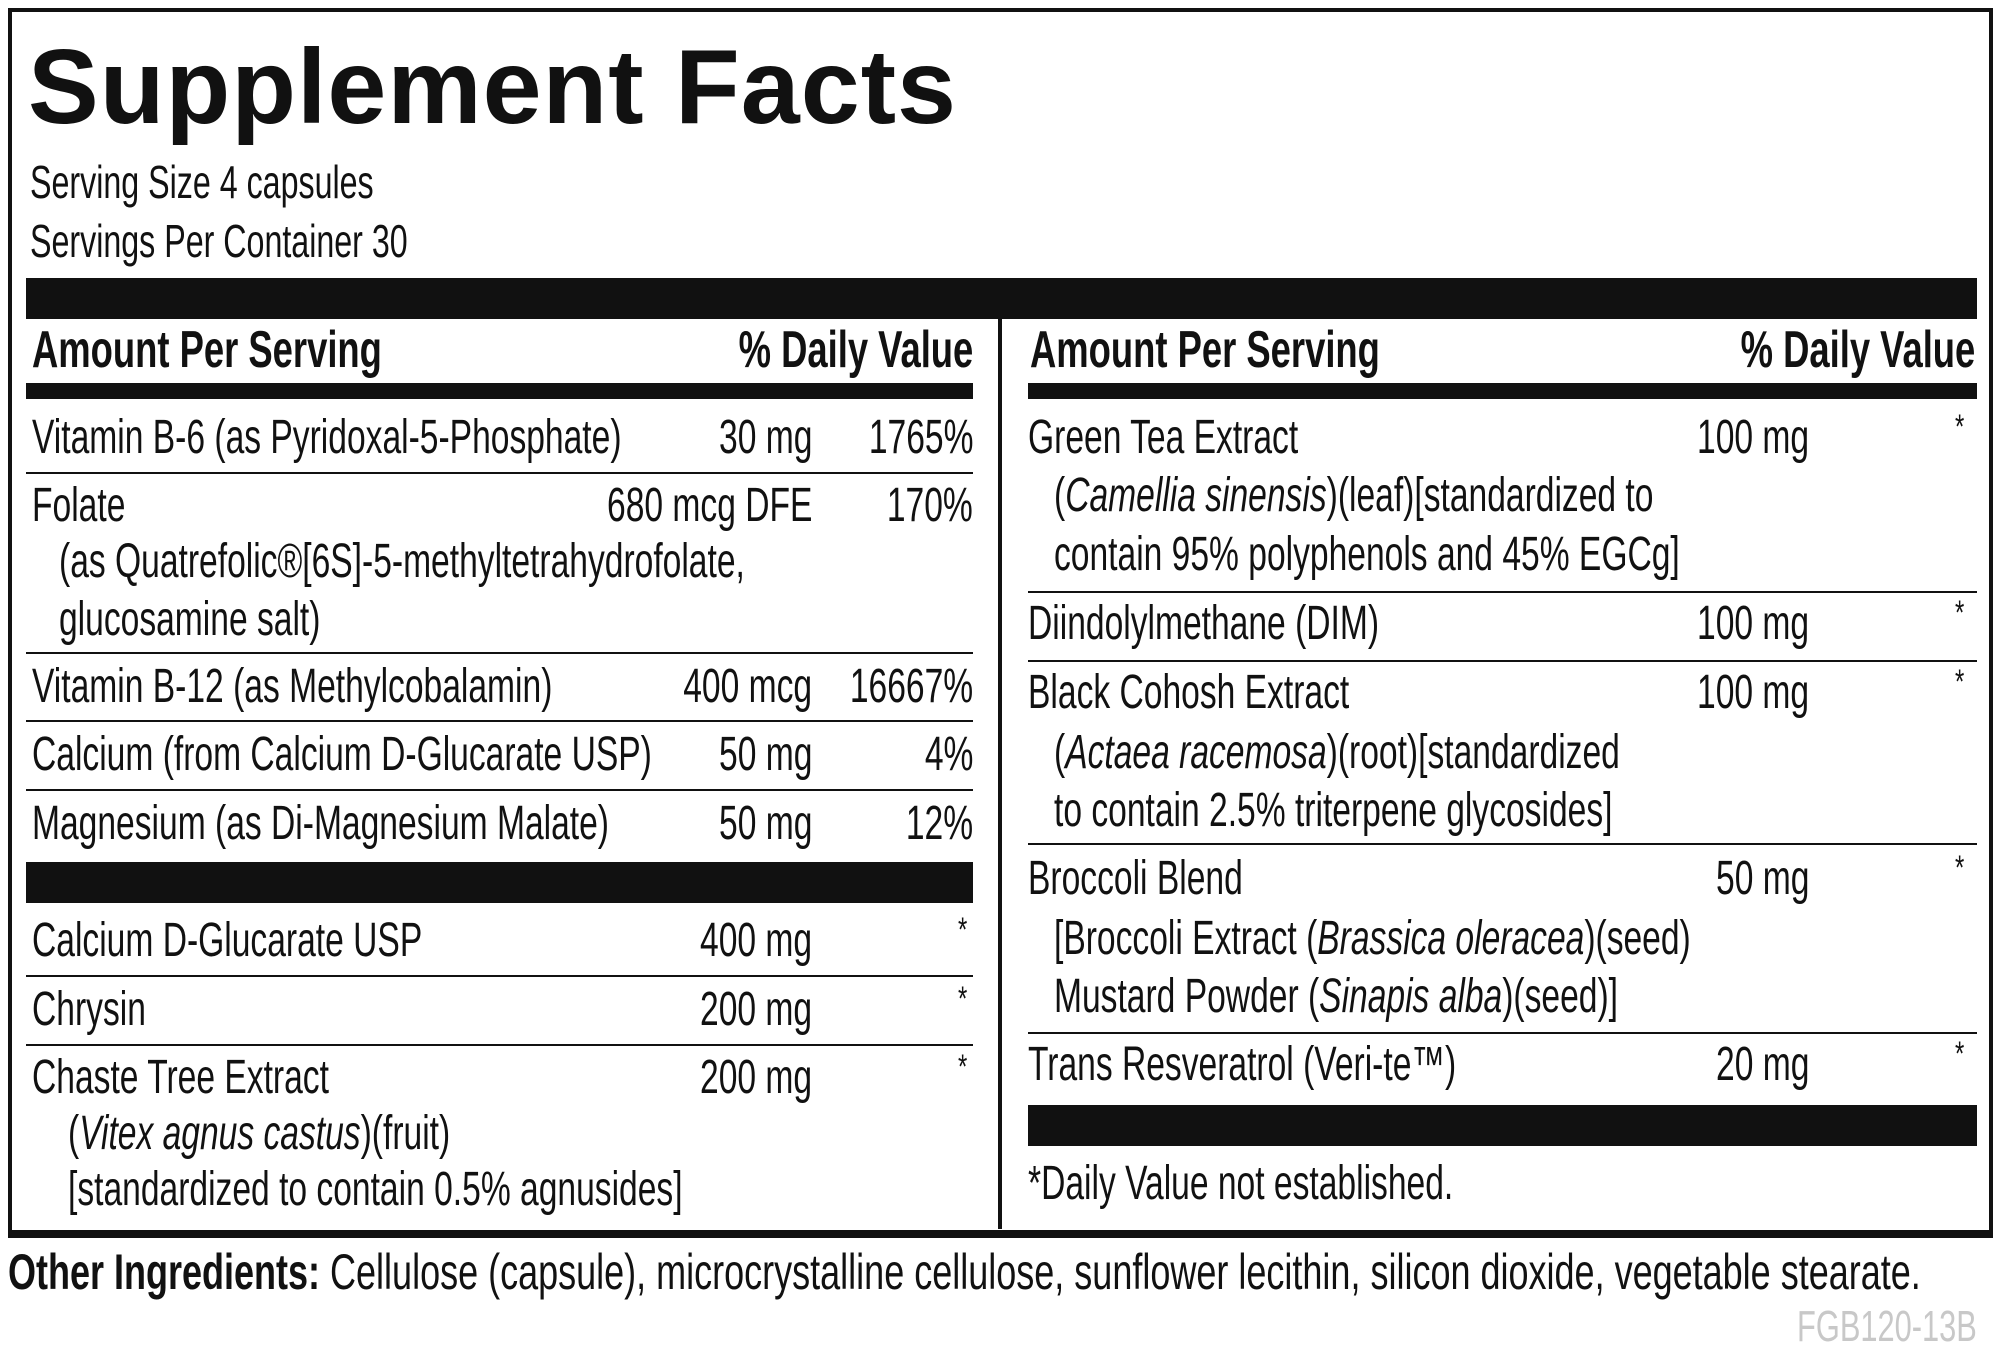  I want to click on left-header-amount: Amount Per Serving, so click(207, 350).